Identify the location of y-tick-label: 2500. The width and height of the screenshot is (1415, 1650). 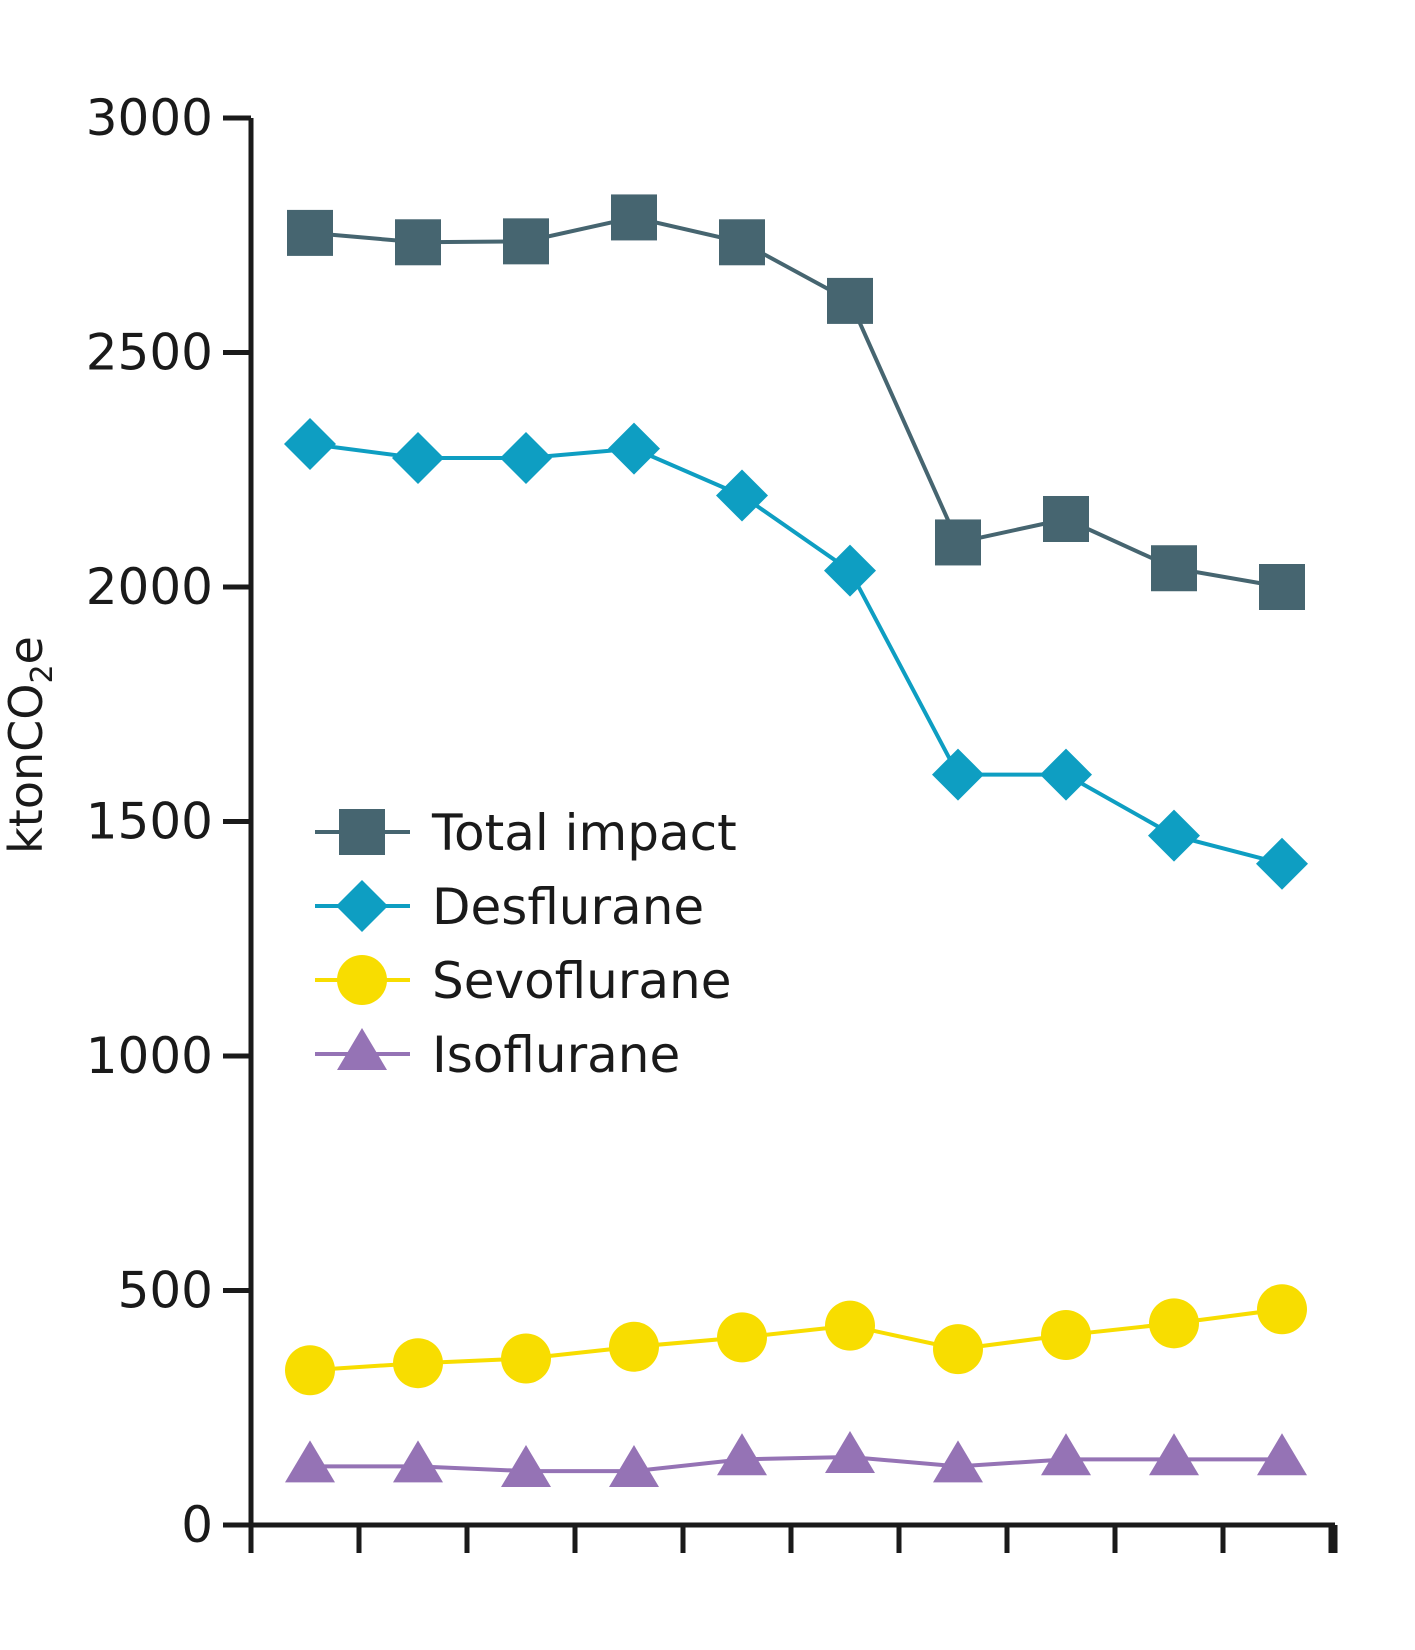
(149, 353).